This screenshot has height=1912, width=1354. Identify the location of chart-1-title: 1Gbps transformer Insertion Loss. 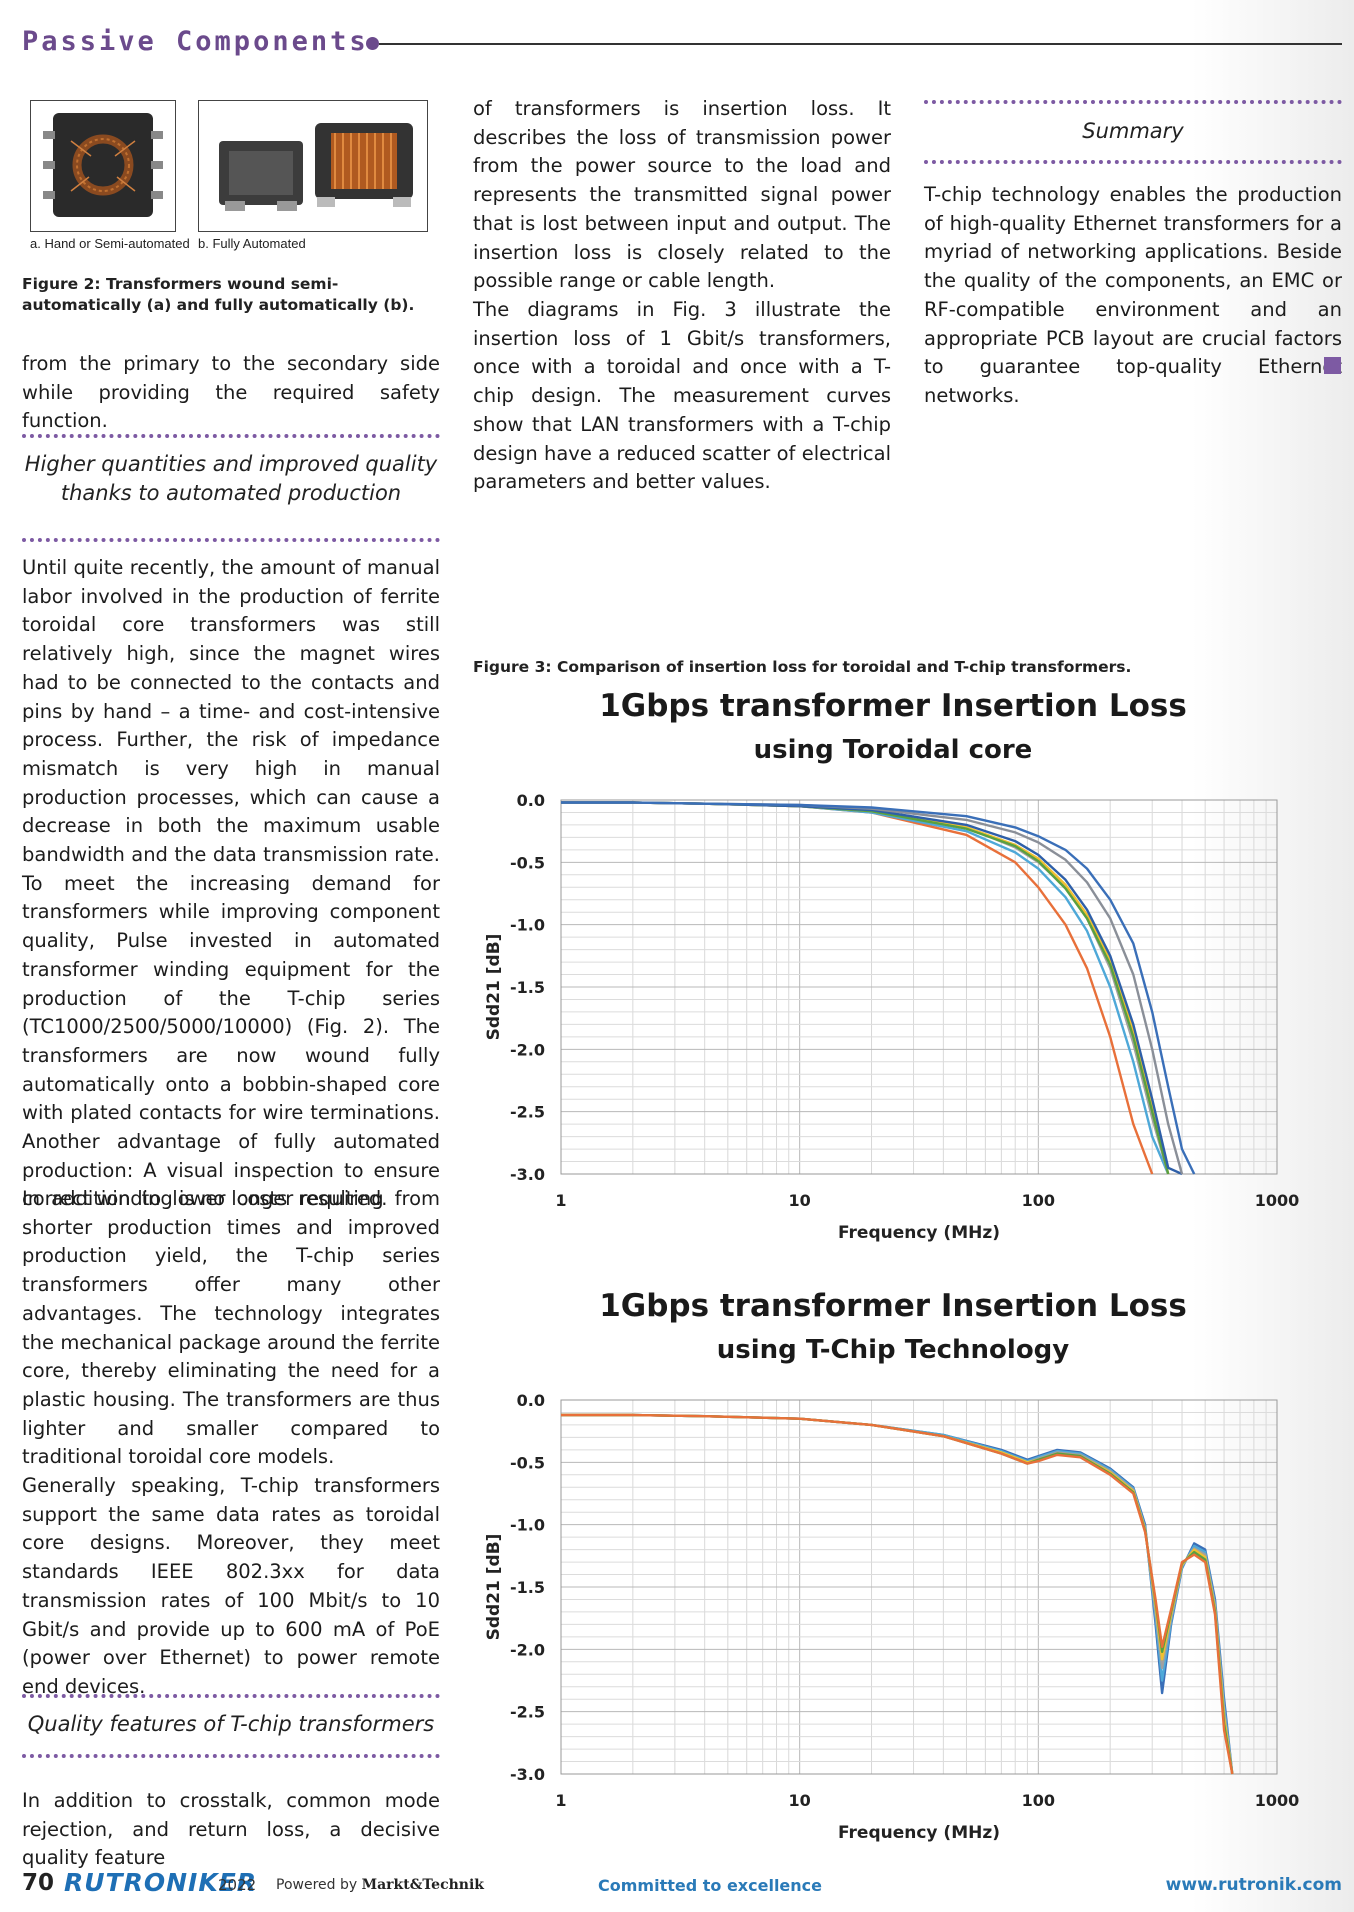
(893, 706).